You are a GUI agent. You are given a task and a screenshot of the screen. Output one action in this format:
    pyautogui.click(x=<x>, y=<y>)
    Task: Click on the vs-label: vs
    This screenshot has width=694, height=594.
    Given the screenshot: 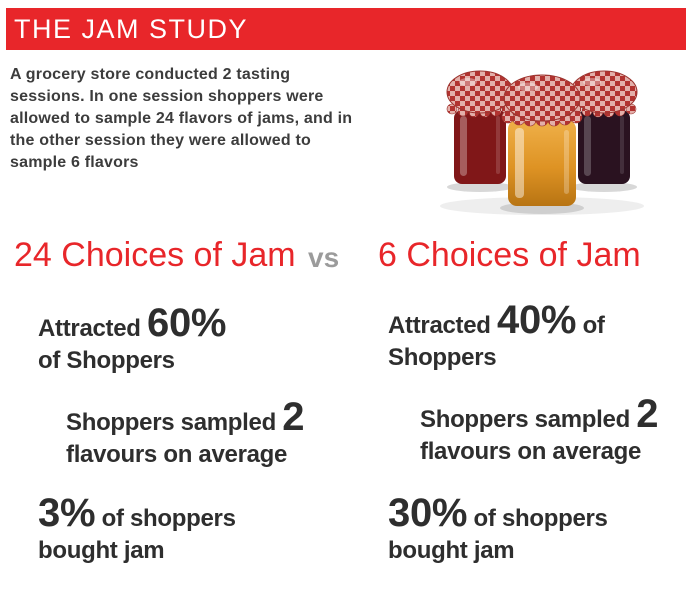 What is the action you would take?
    pyautogui.click(x=324, y=257)
    